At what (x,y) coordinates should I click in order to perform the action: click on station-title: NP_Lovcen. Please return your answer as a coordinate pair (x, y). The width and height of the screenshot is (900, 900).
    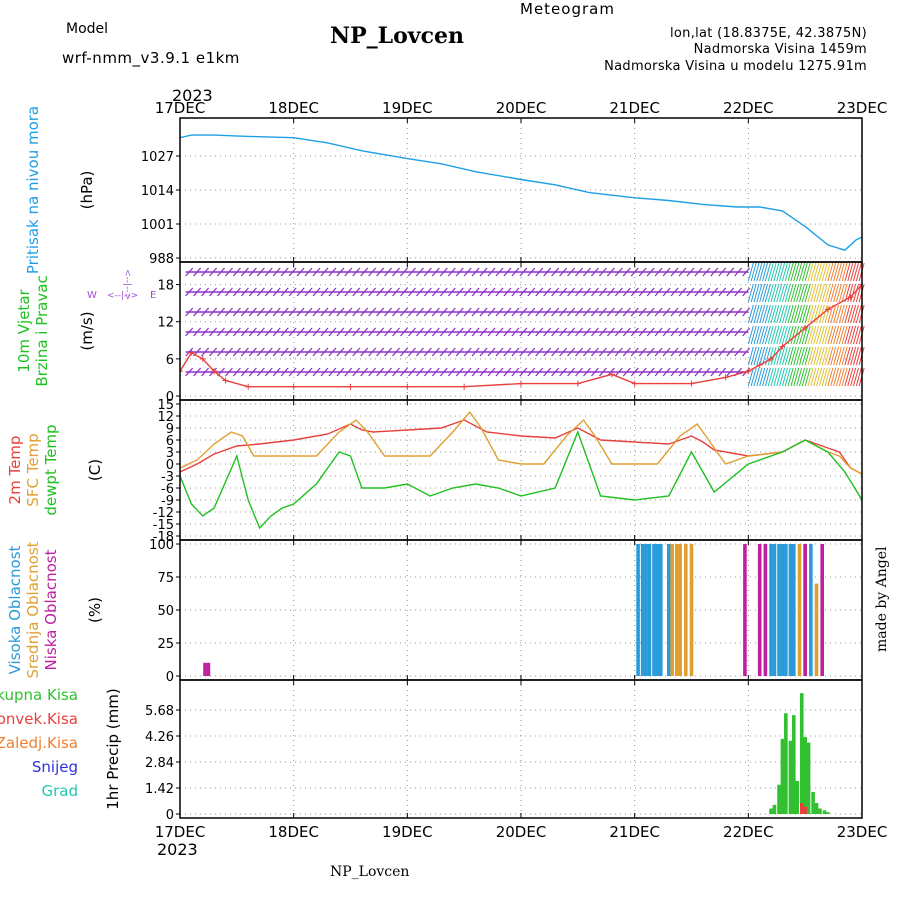
    Looking at the image, I should click on (397, 36).